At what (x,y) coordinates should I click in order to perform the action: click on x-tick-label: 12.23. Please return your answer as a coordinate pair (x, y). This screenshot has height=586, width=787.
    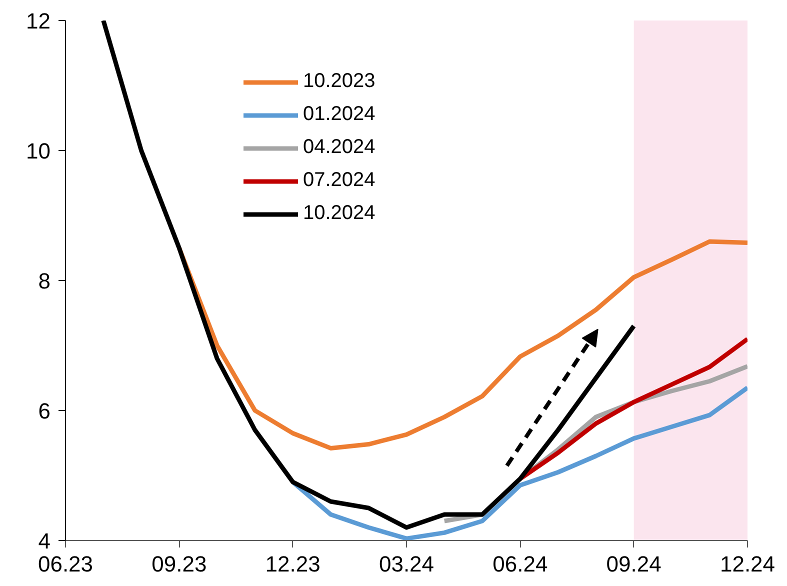
    Looking at the image, I should click on (292, 564).